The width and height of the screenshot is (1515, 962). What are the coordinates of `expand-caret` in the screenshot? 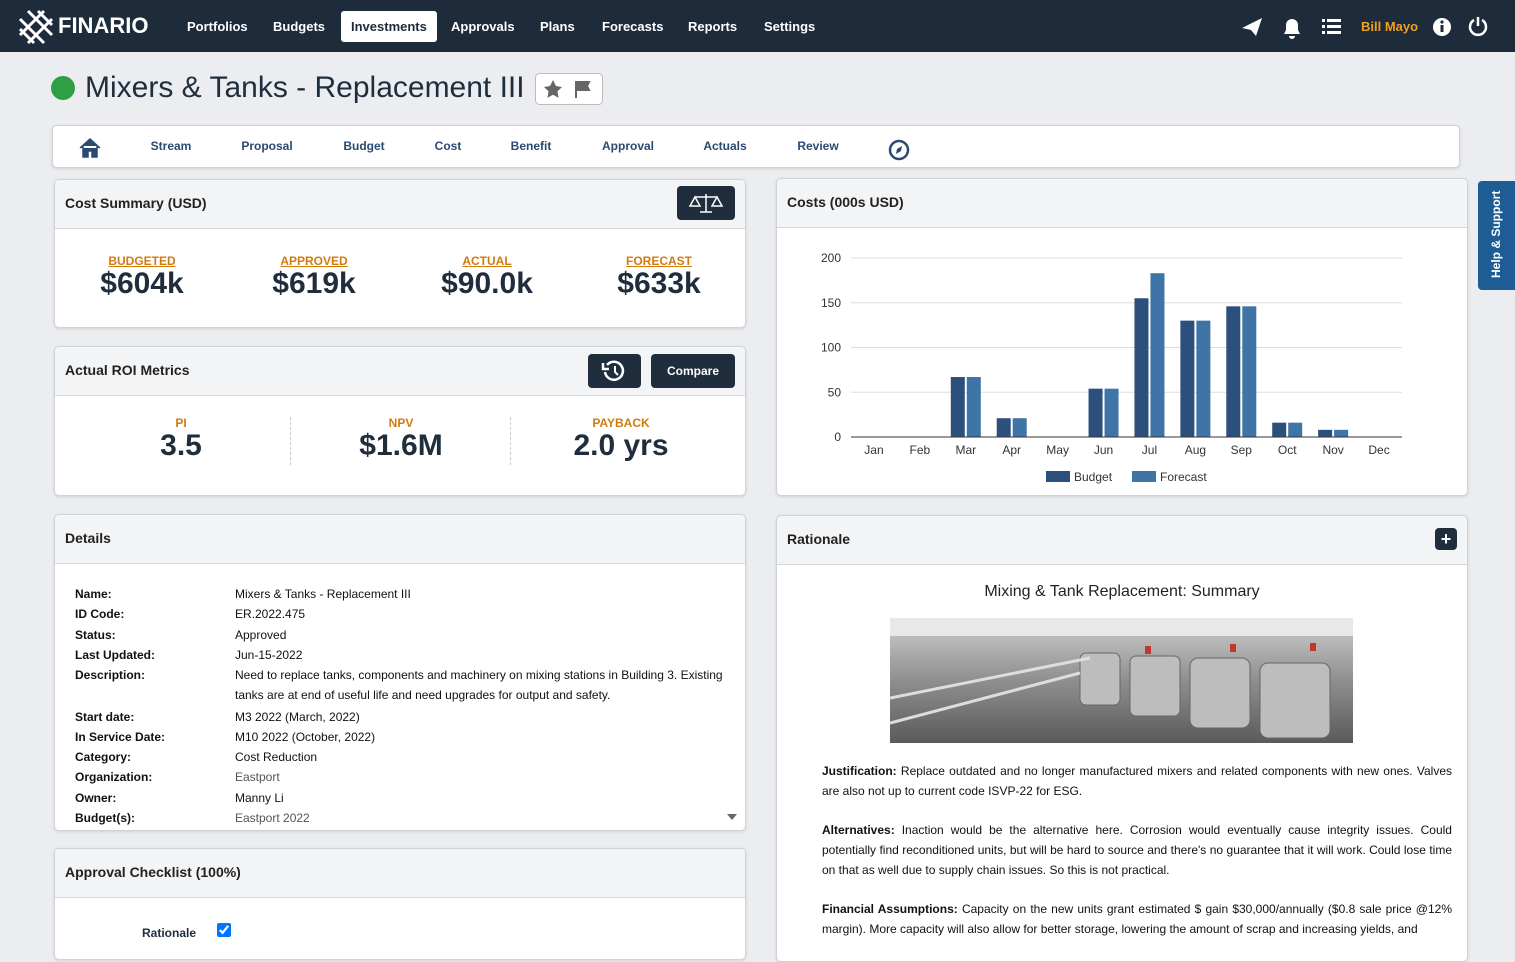 It's located at (732, 817).